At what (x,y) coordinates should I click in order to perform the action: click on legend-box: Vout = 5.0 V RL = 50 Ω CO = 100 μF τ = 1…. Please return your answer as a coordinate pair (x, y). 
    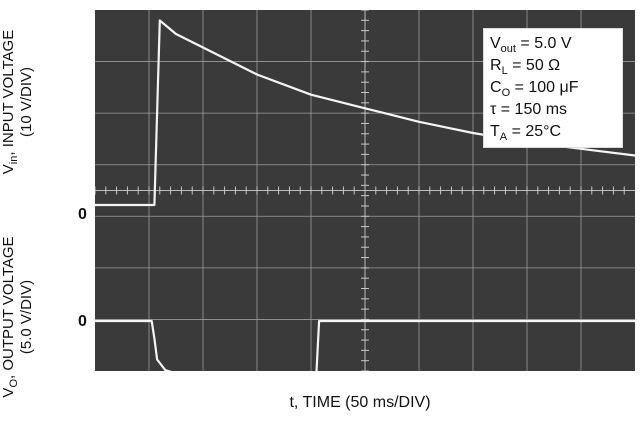
    Looking at the image, I should click on (553, 88).